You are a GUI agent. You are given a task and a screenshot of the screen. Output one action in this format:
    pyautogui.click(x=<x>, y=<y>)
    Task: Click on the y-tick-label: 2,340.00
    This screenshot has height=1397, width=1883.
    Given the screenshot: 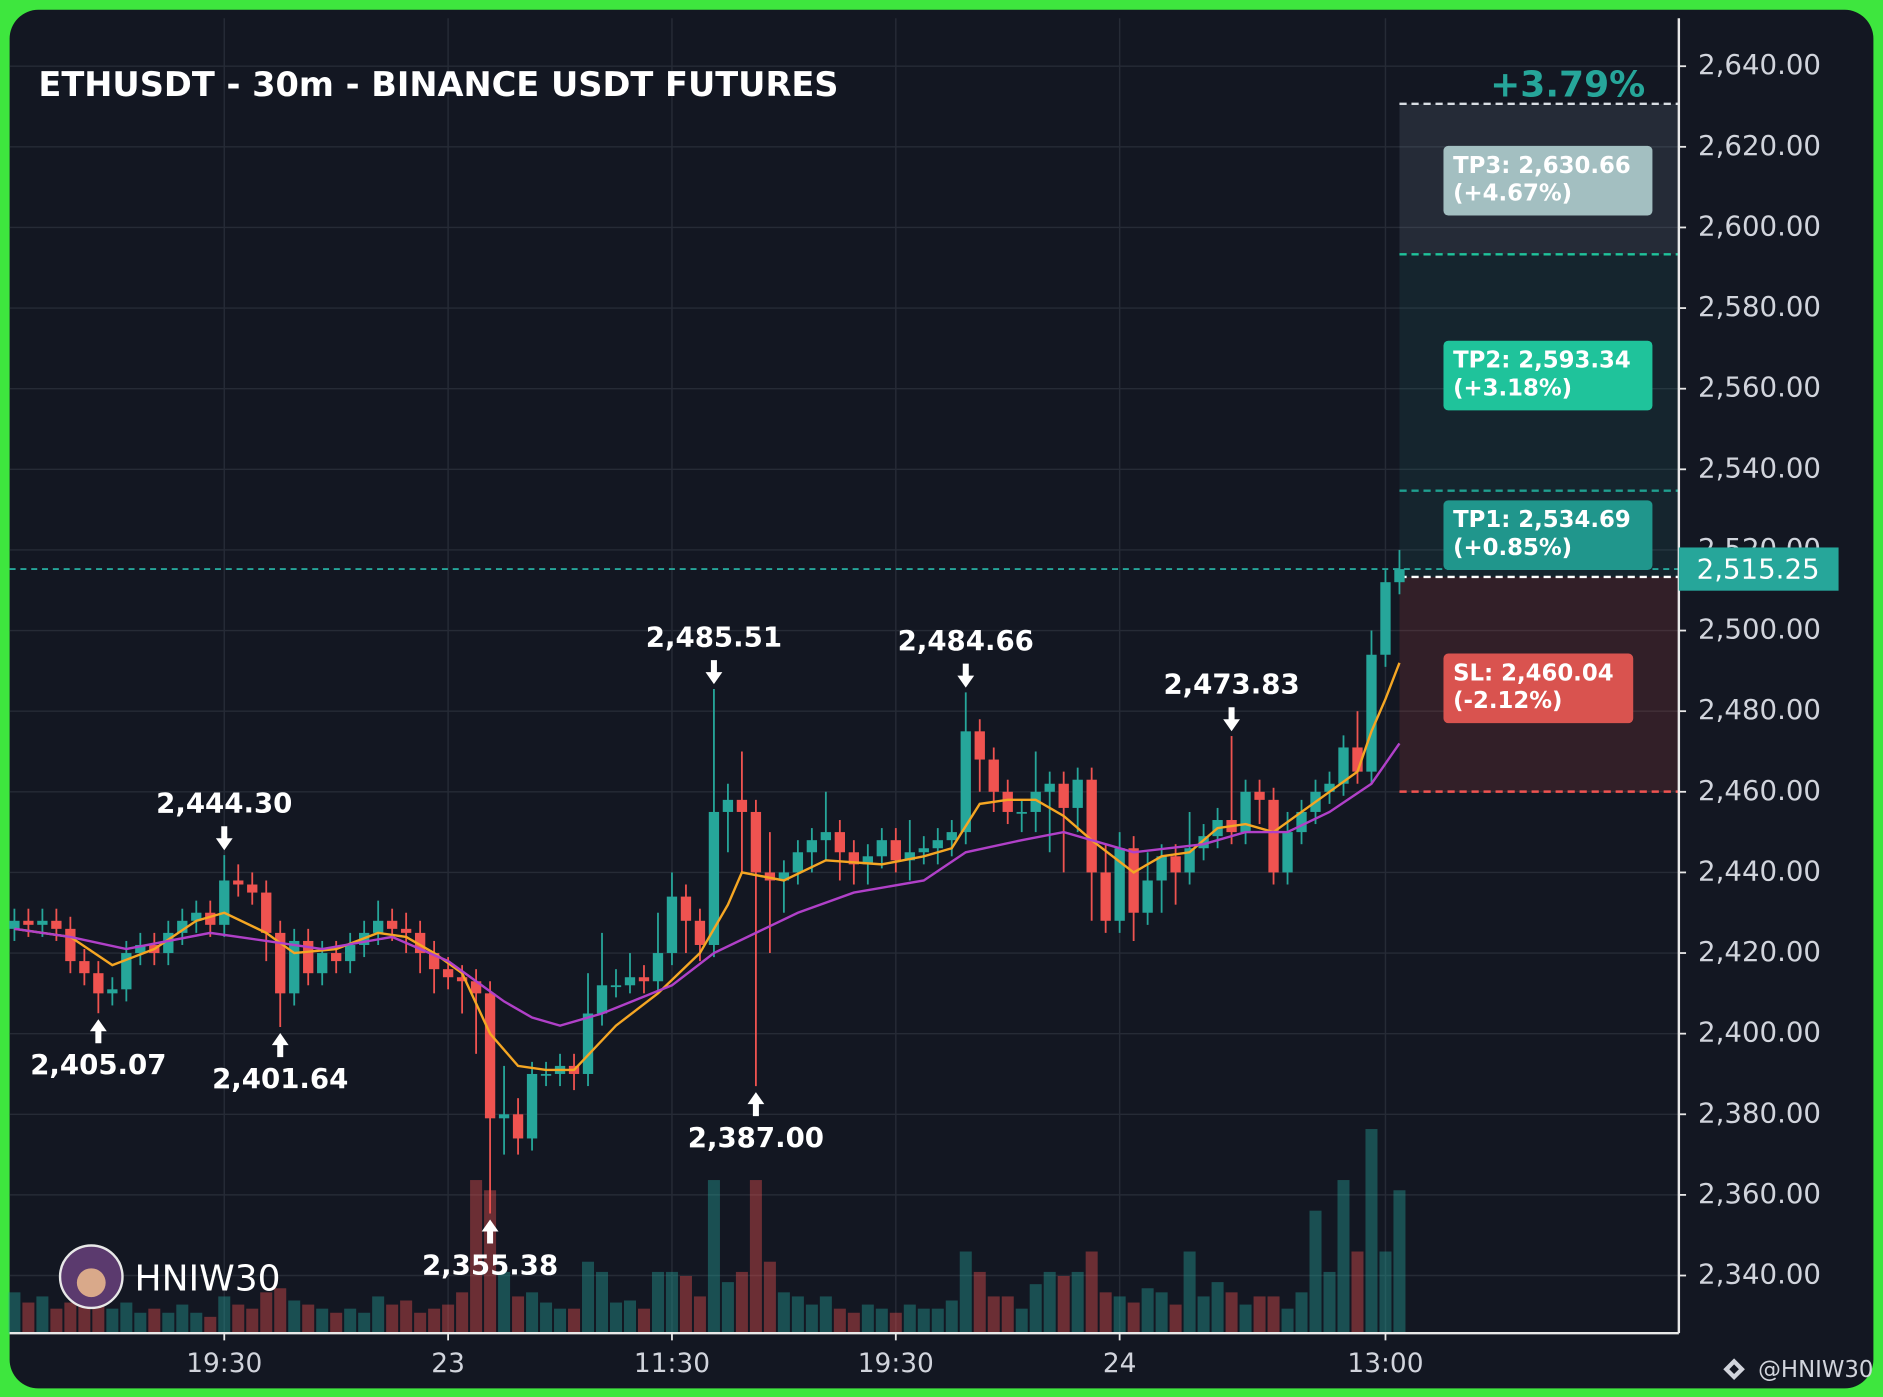 What is the action you would take?
    pyautogui.click(x=1759, y=1274)
    